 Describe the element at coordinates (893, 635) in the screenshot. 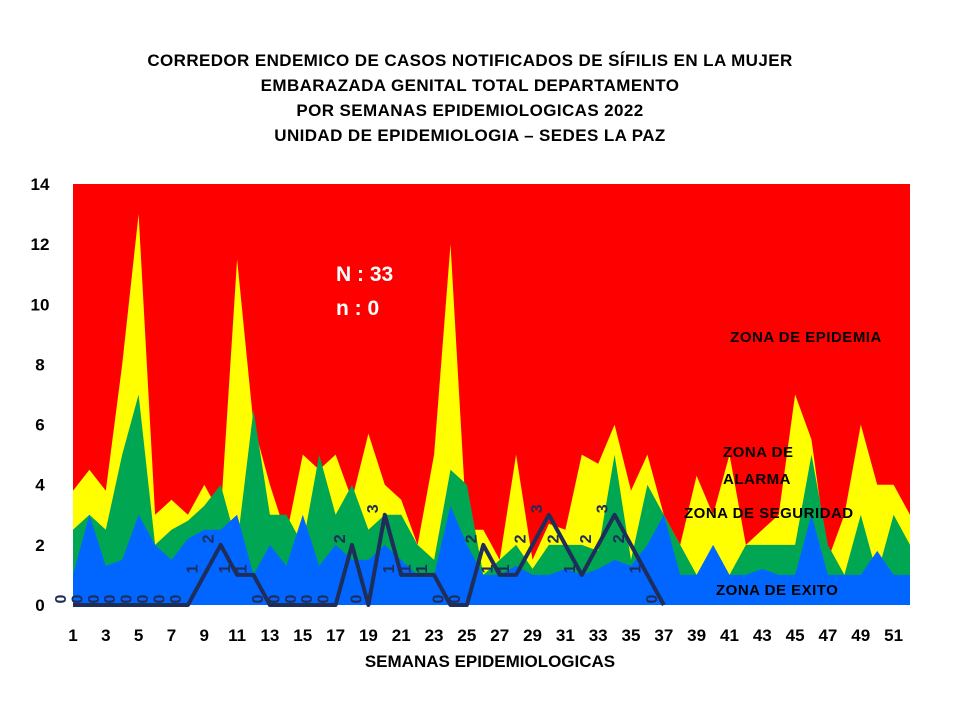

I see `x-tick-label: 51` at that location.